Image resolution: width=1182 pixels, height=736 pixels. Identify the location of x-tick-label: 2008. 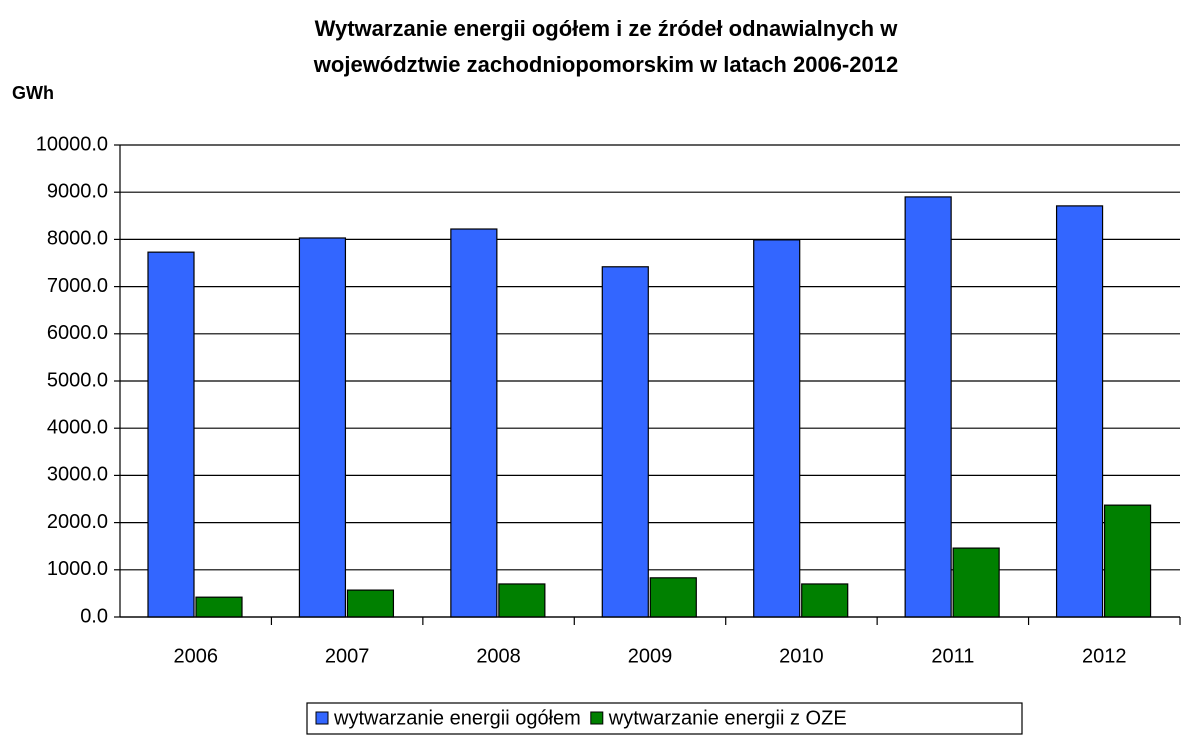
(498, 656).